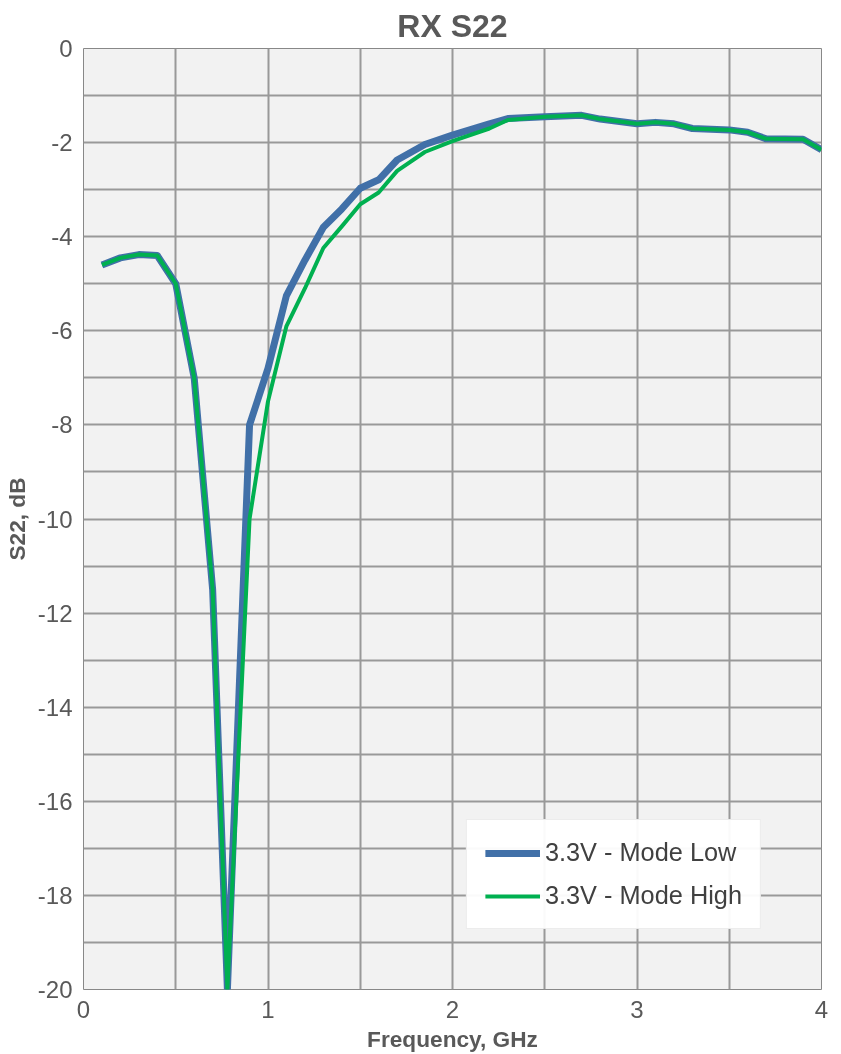 This screenshot has height=1054, width=841. What do you see at coordinates (62, 425) in the screenshot?
I see `y-tick-label: -8` at bounding box center [62, 425].